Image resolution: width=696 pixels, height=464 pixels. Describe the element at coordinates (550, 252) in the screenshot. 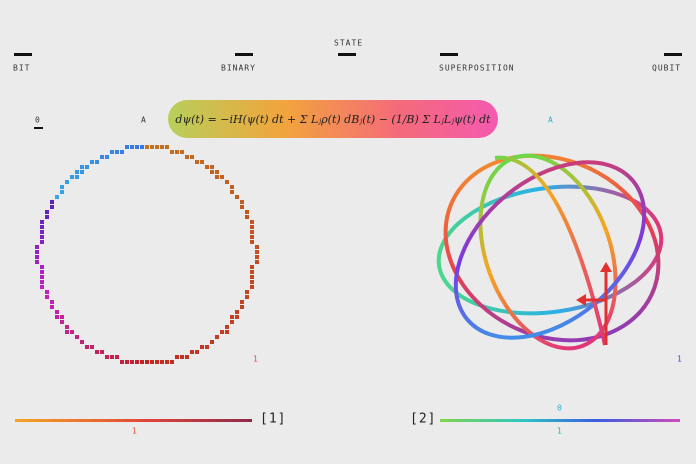

I see `bloch-sphere` at that location.